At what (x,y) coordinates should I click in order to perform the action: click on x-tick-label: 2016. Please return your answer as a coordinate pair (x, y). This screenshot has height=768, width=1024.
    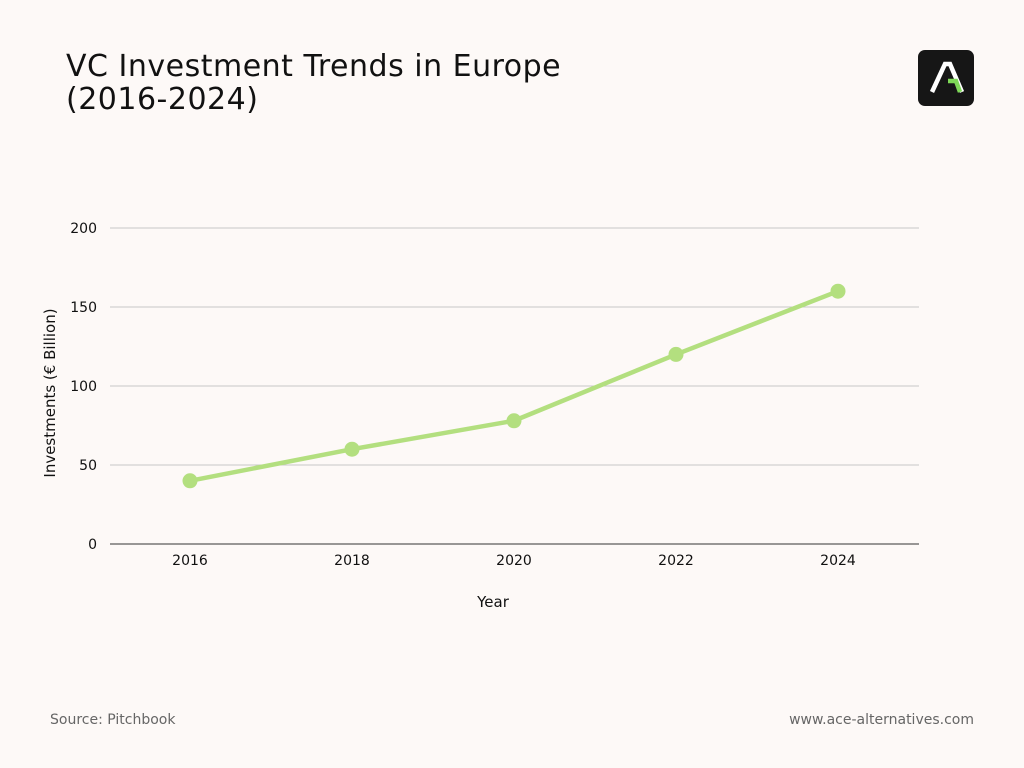
    Looking at the image, I should click on (190, 561).